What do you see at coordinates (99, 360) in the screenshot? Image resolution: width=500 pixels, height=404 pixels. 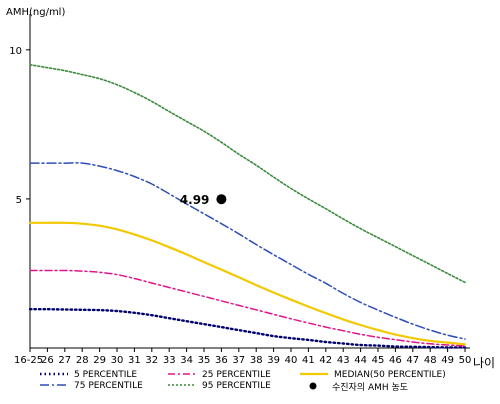 I see `x-tick-label-29: 29` at bounding box center [99, 360].